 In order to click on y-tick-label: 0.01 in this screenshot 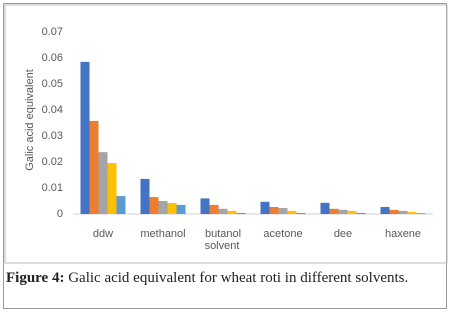, I will do `click(52, 188)`.